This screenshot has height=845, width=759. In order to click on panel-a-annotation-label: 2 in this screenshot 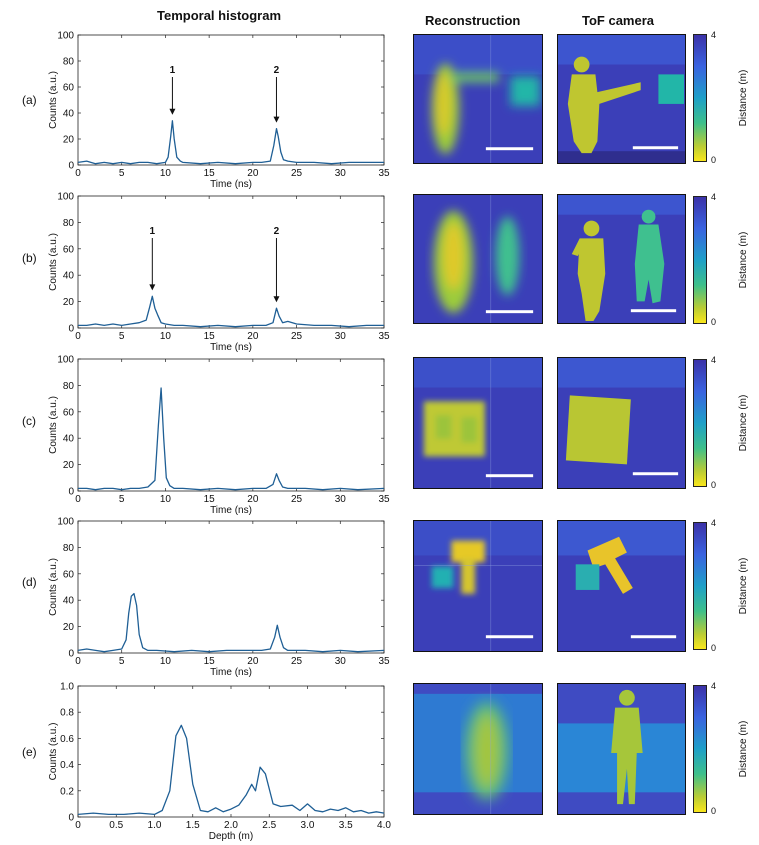, I will do `click(277, 70)`.